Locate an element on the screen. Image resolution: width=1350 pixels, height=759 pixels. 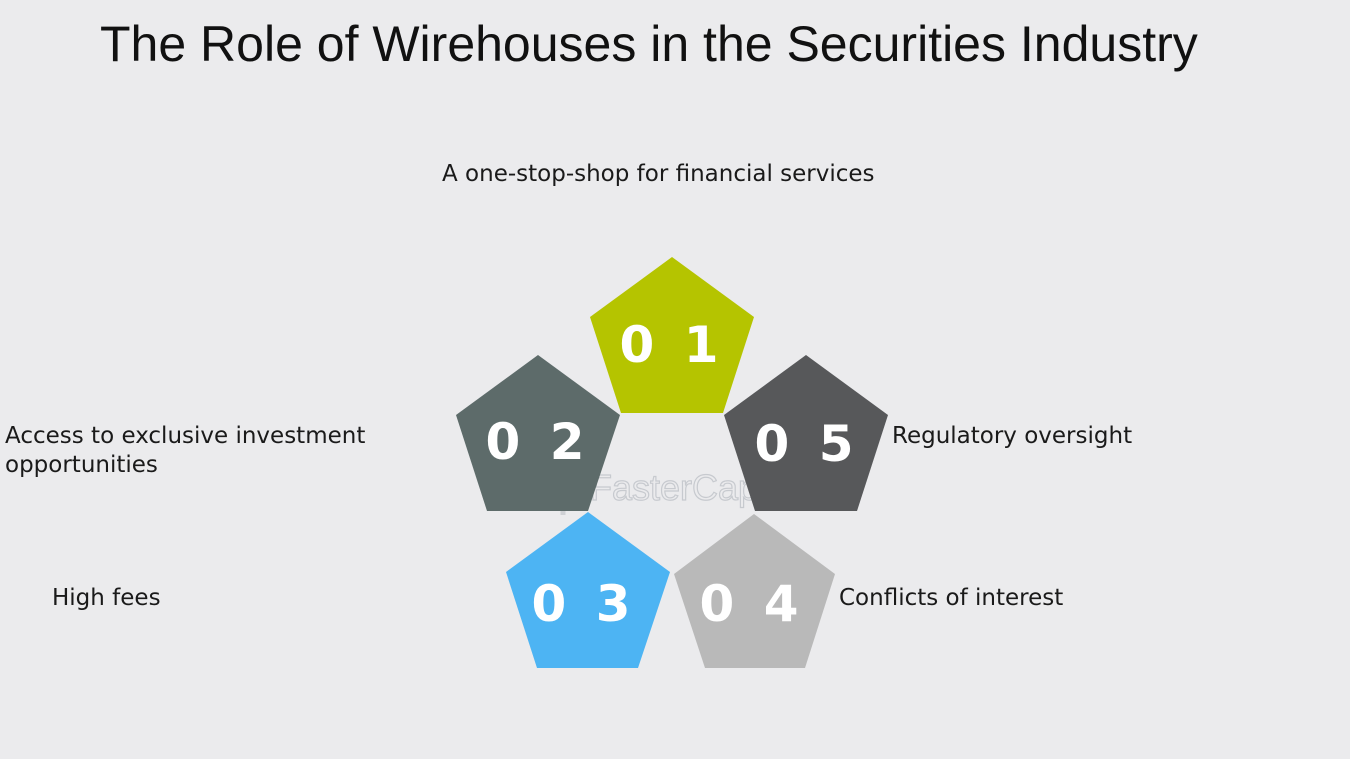
item-01-label: A one-stop-shop for financial services is located at coordinates (658, 174).